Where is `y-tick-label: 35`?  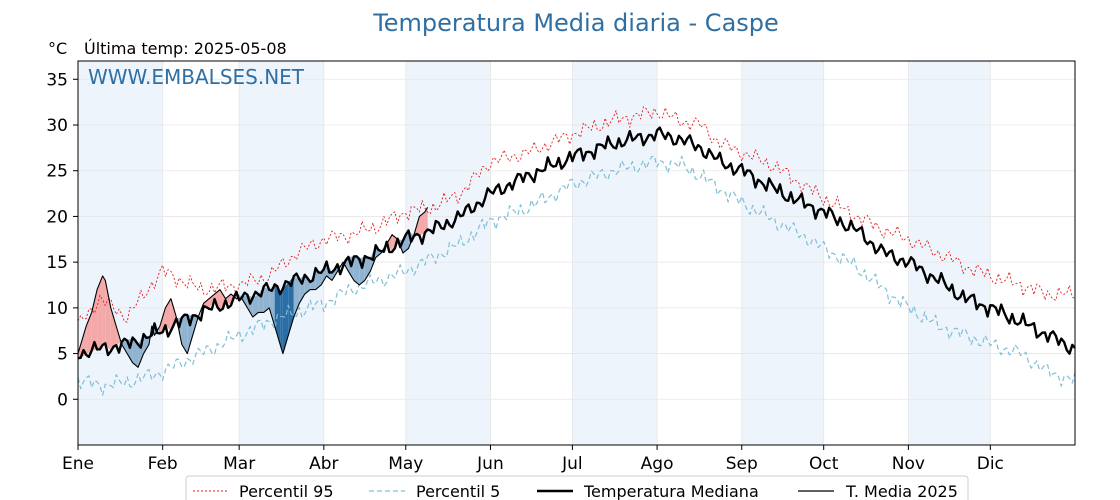
y-tick-label: 35 is located at coordinates (57, 80).